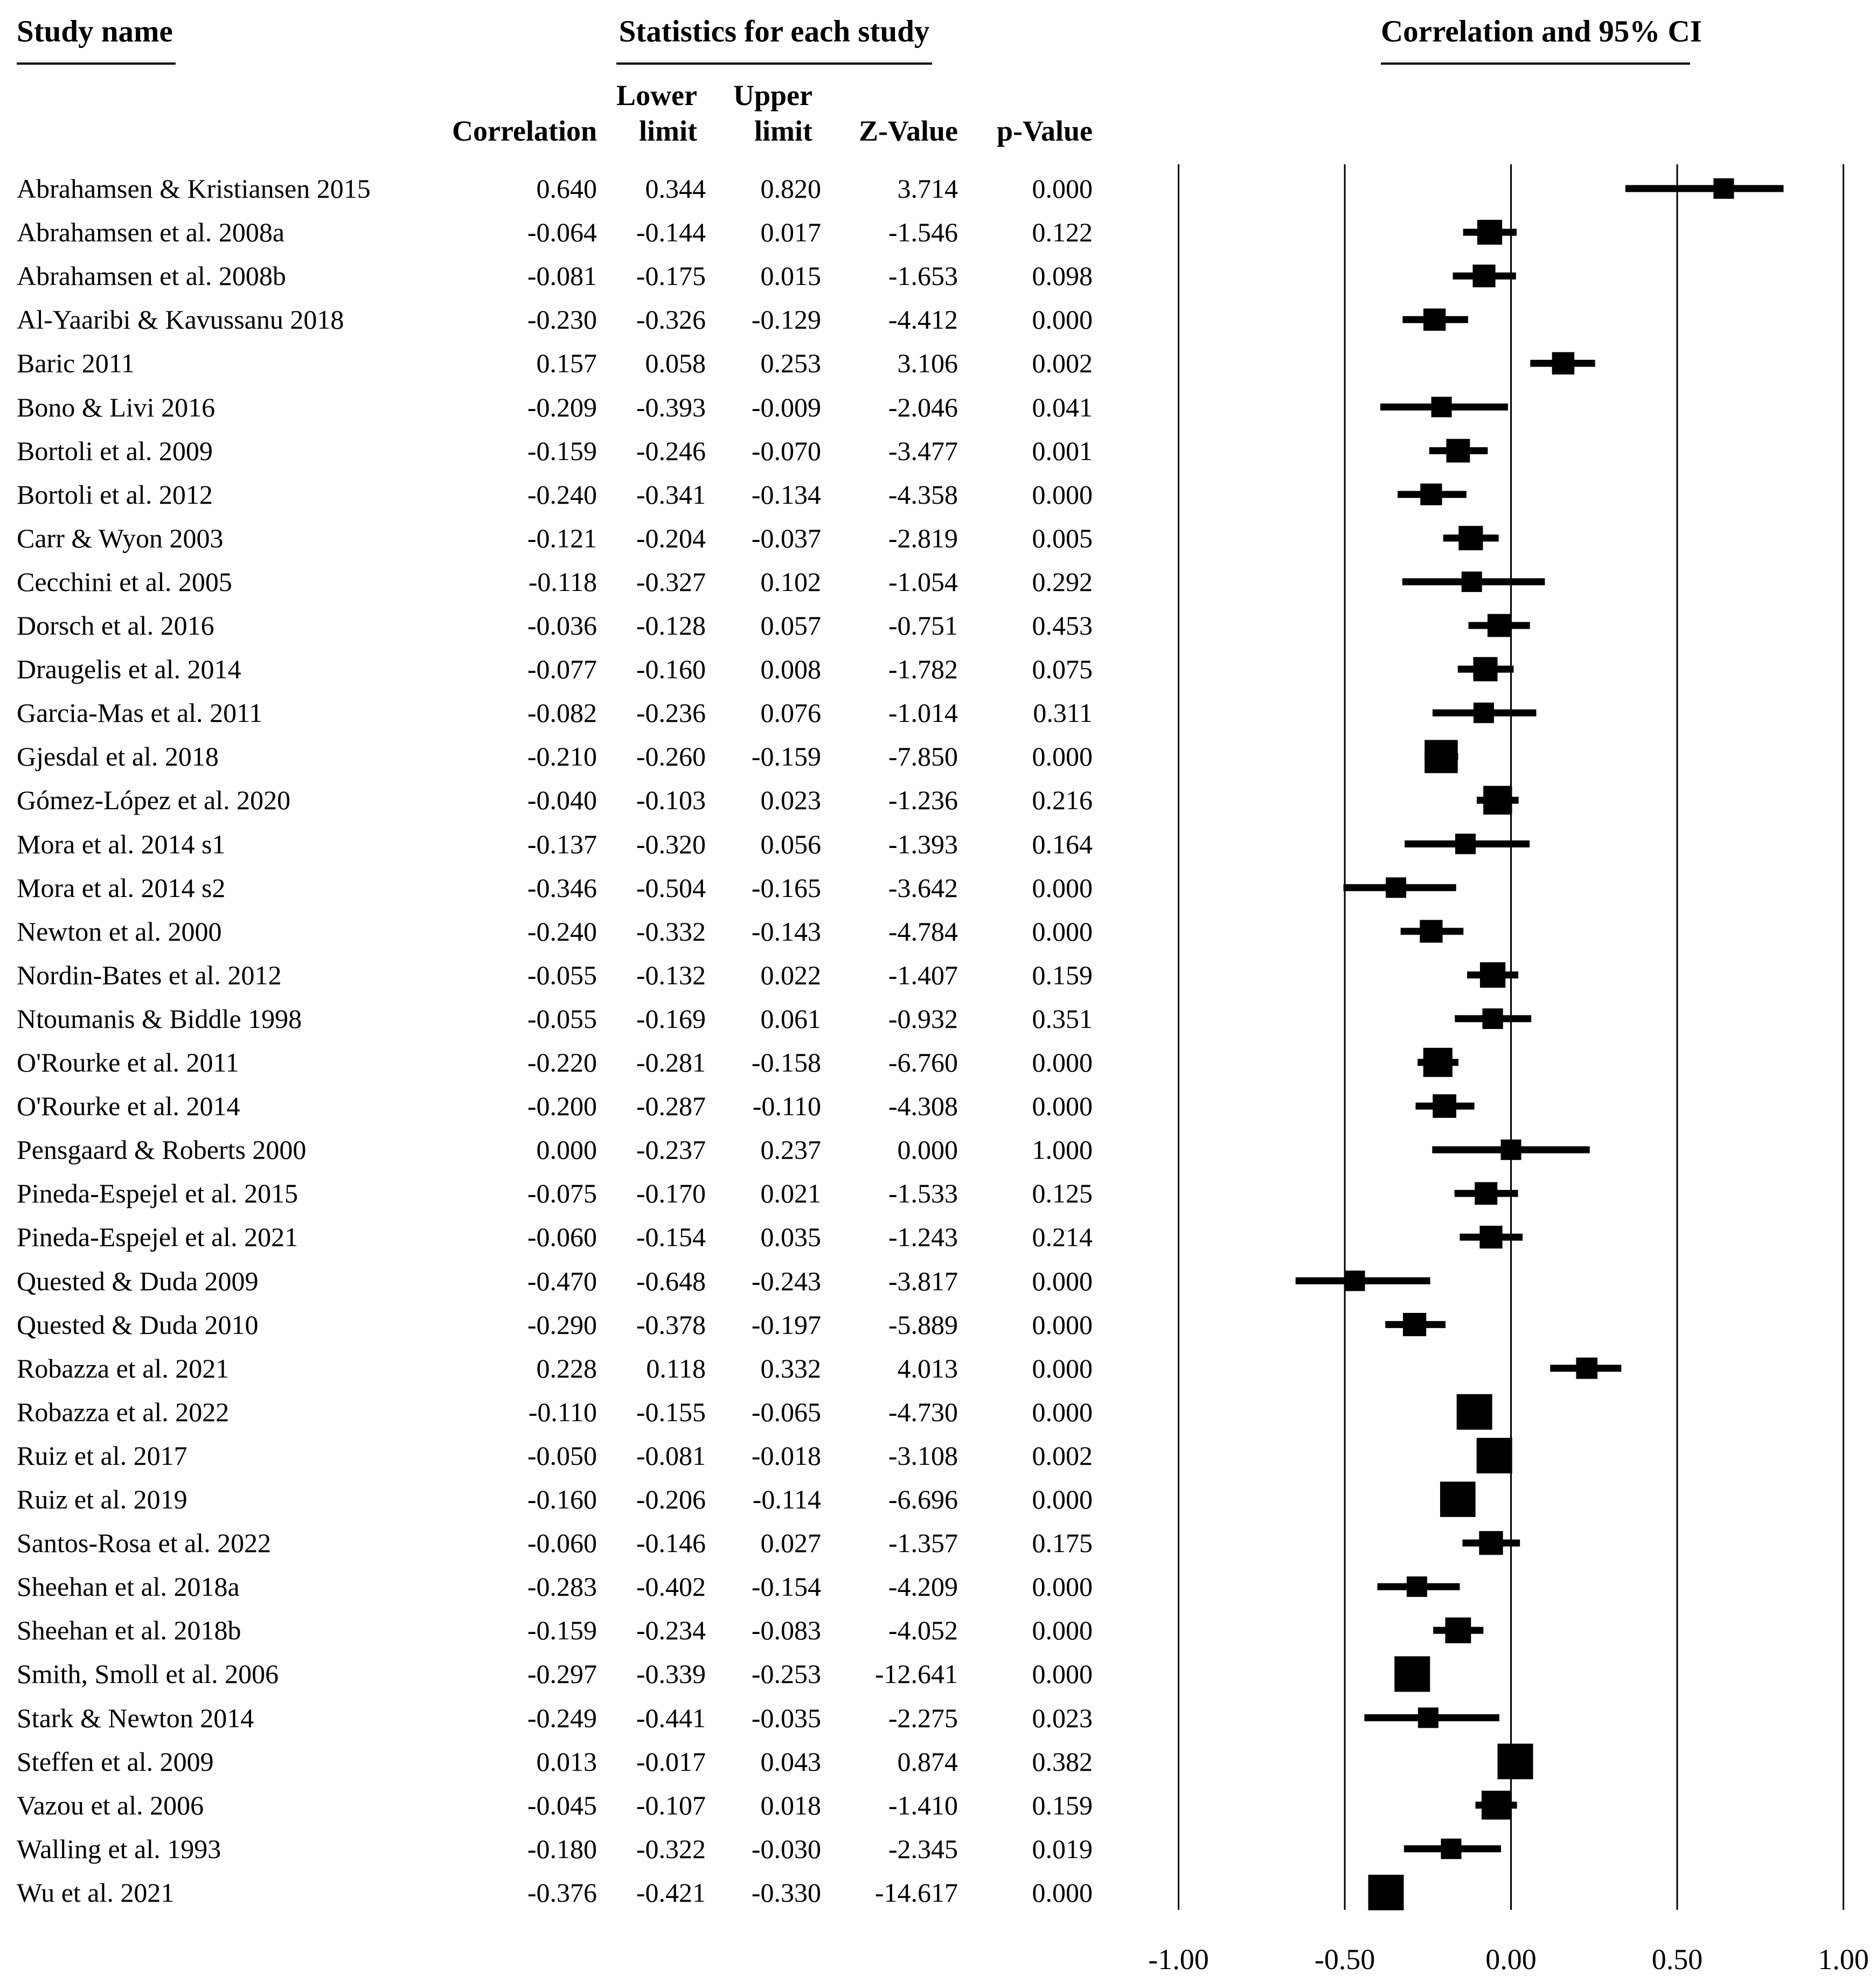 The width and height of the screenshot is (1876, 1982). What do you see at coordinates (562, 319) in the screenshot?
I see `correlation-value: -0.230` at bounding box center [562, 319].